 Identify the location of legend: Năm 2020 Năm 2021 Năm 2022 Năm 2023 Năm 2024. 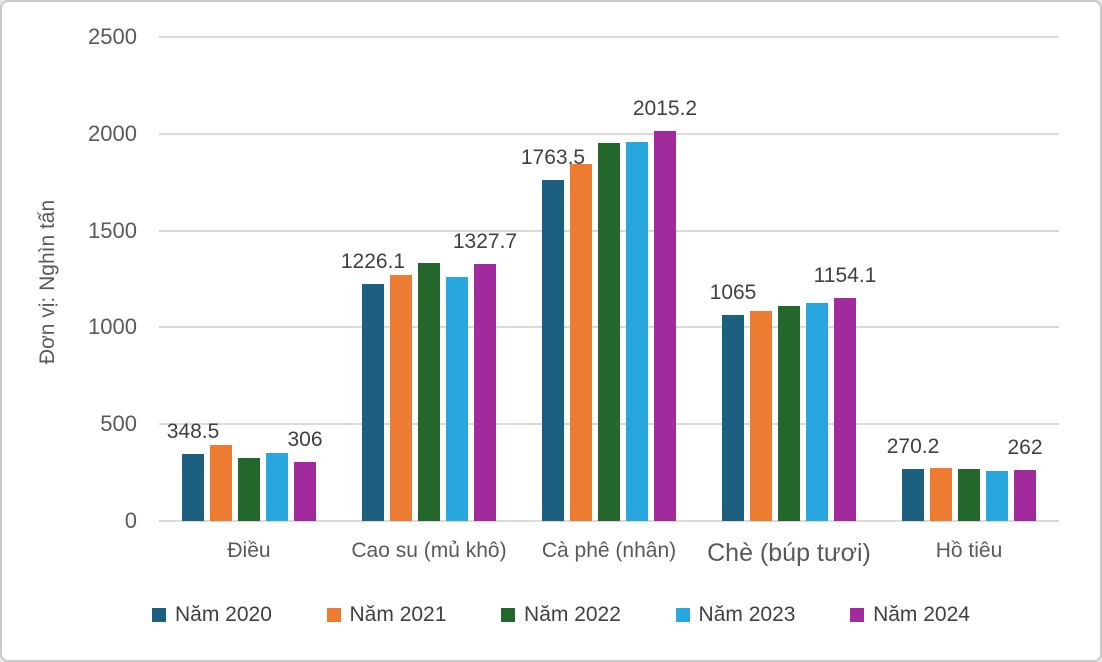
(561, 615).